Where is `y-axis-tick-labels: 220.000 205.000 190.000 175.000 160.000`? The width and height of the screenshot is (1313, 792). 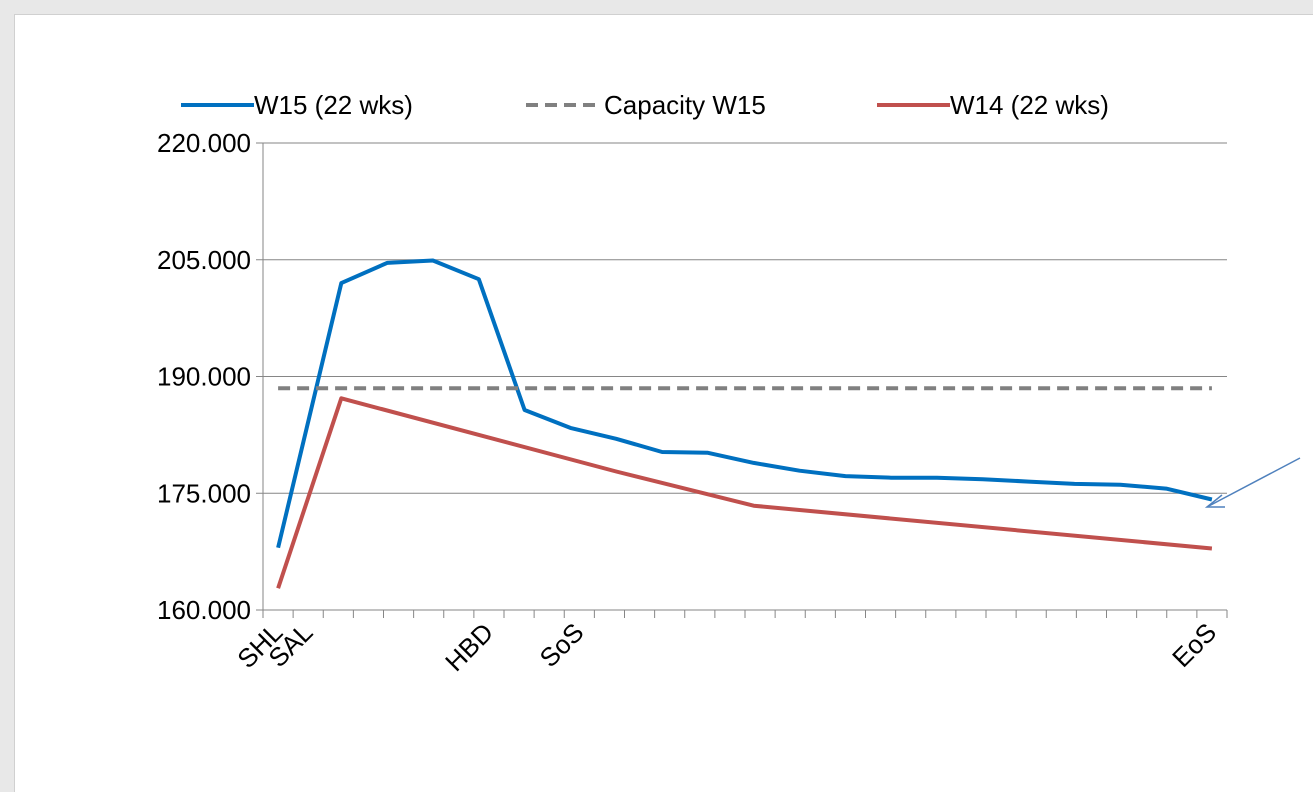
y-axis-tick-labels: 220.000 205.000 190.000 175.000 160.000 is located at coordinates (204, 376).